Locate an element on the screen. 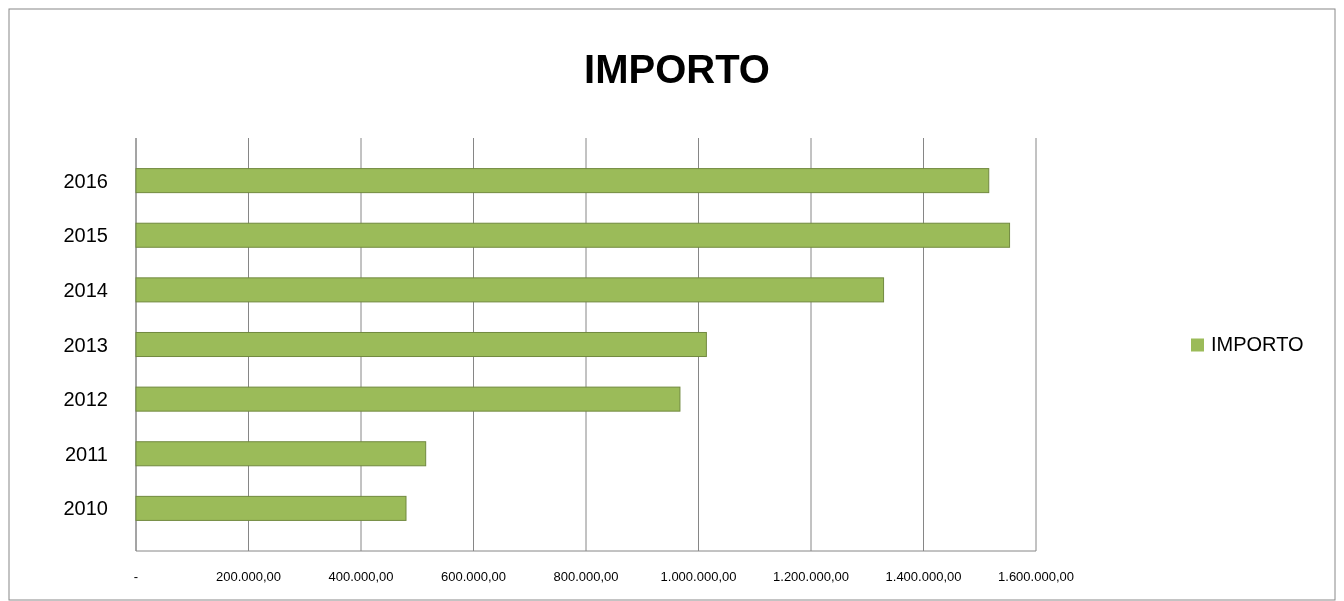 Image resolution: width=1344 pixels, height=601 pixels. x-tick-label: 200.000,00 is located at coordinates (248, 576).